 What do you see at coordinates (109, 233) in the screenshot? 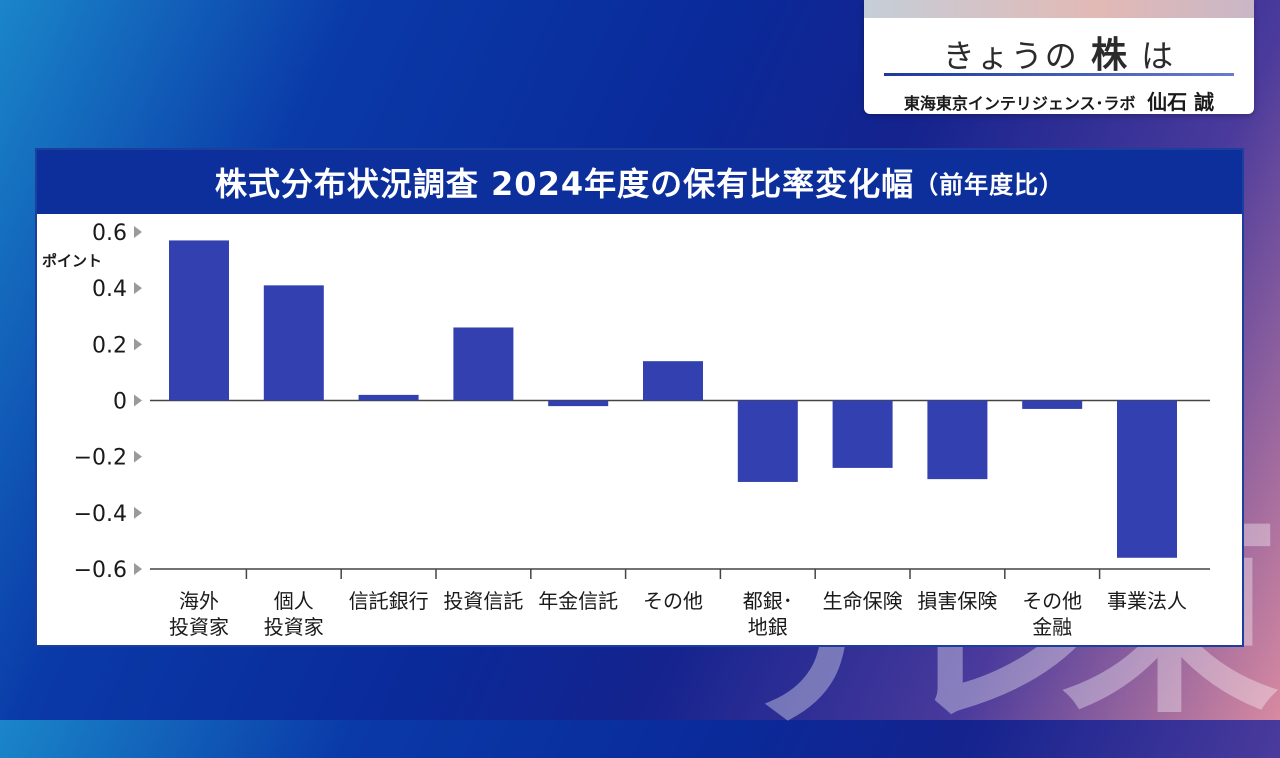
I see `y-tick-label: 0.6` at bounding box center [109, 233].